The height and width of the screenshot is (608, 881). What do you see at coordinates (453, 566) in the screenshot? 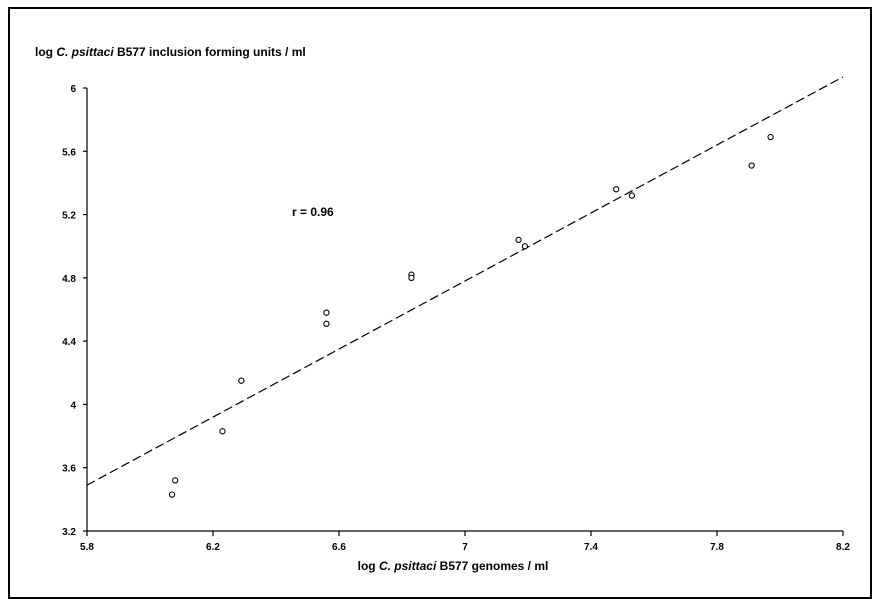
I see `x-axis-title: log C. psittaci B577 genomes / ml` at bounding box center [453, 566].